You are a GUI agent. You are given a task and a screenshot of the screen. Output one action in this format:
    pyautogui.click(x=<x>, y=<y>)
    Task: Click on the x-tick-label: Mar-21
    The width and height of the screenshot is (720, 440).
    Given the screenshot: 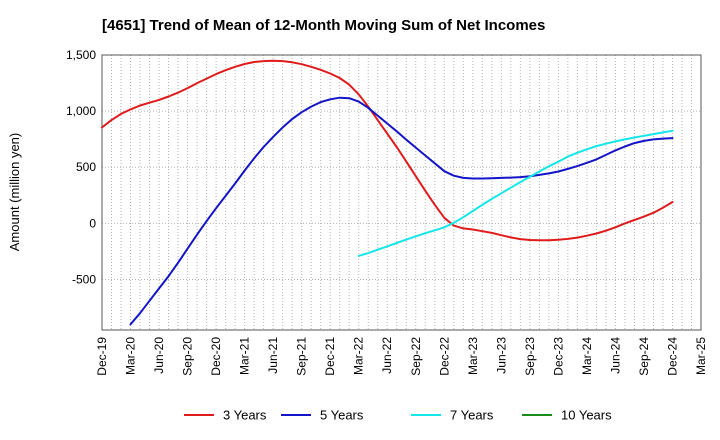 What is the action you would take?
    pyautogui.click(x=245, y=356)
    